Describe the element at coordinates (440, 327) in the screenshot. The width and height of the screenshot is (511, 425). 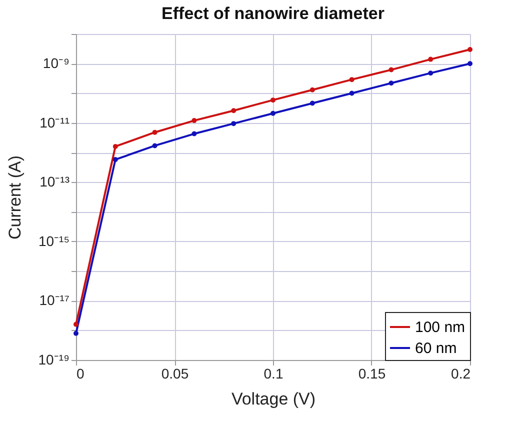
I see `legend-label: 100 nm` at that location.